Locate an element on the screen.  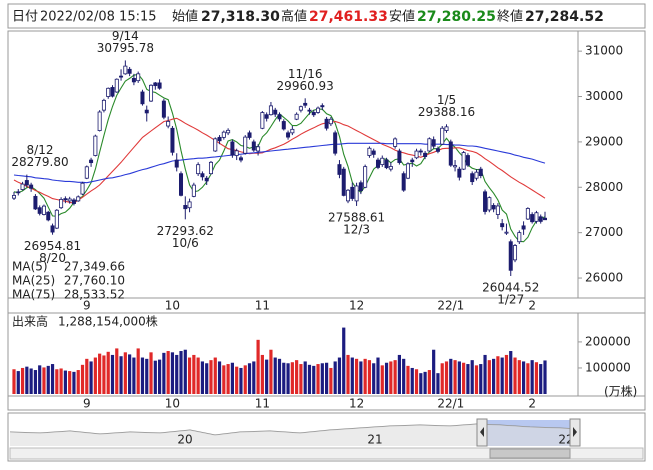
annotation-date: 12/3 is located at coordinates (356, 229).